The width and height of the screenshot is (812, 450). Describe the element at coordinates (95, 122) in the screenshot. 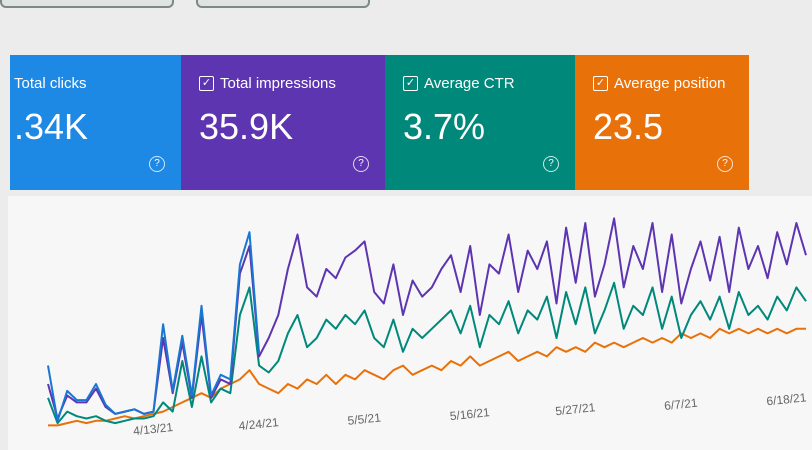

I see `metric-card: Total clicks .34K ?` at that location.